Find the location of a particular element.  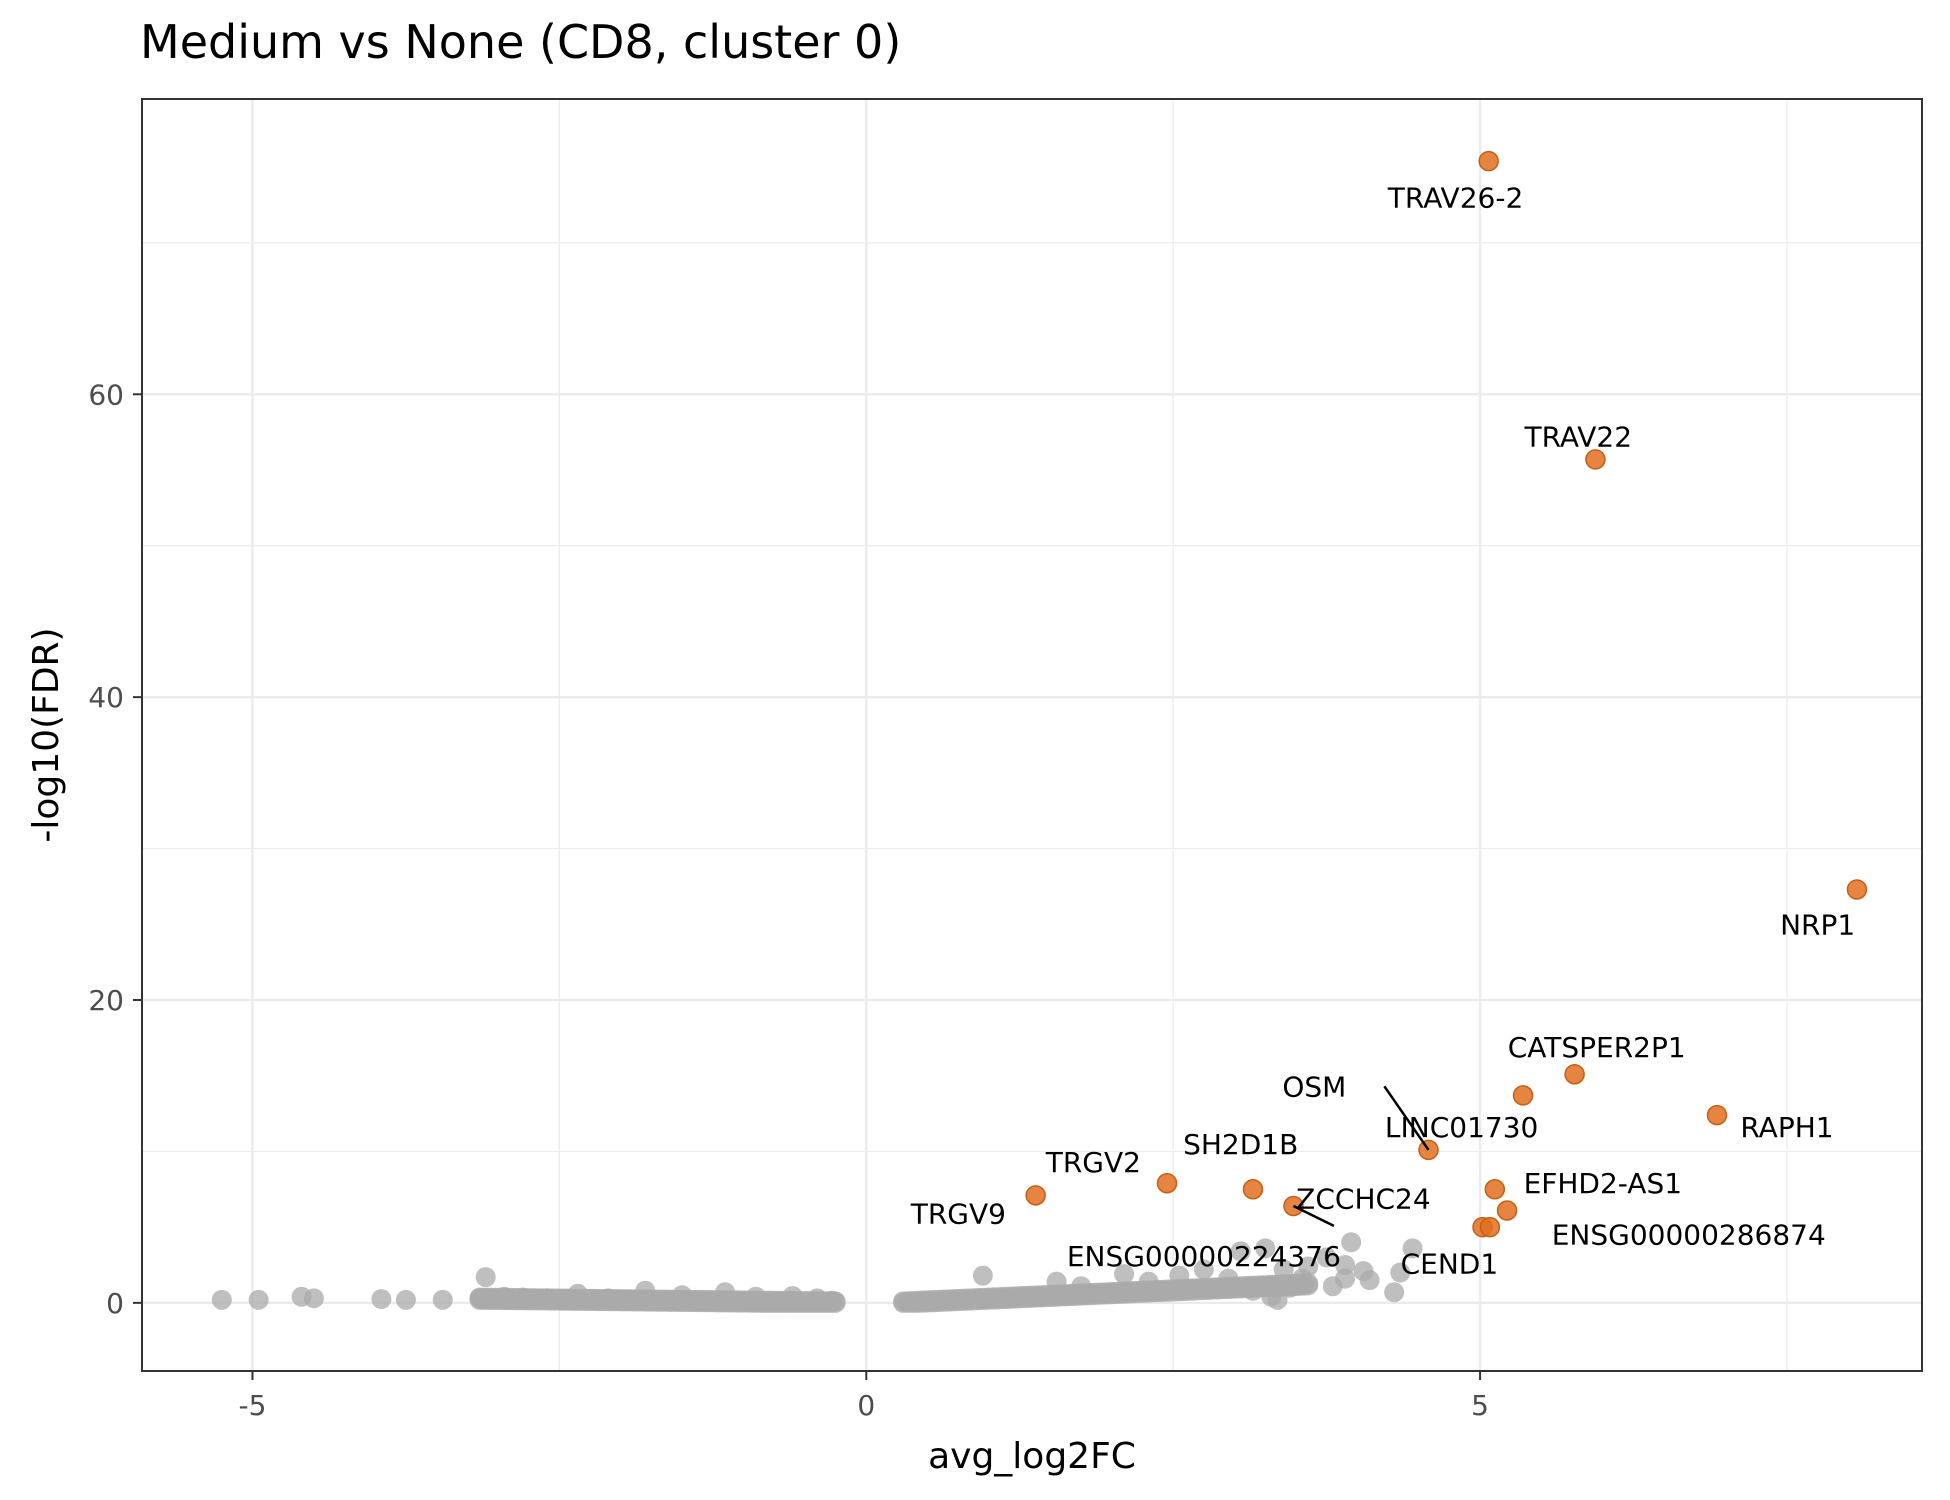

y-axis-title: -log10(FDR) is located at coordinates (46, 734).